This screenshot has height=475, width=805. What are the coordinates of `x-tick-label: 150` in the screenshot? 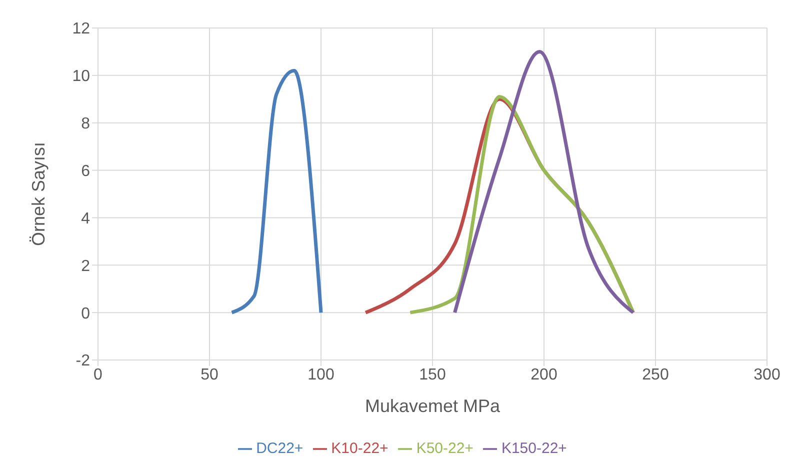 It's located at (432, 375).